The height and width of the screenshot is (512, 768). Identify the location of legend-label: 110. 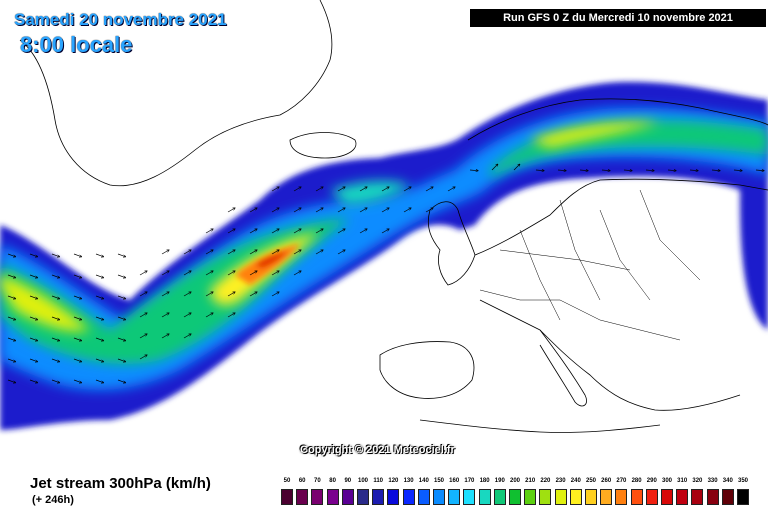
(378, 481).